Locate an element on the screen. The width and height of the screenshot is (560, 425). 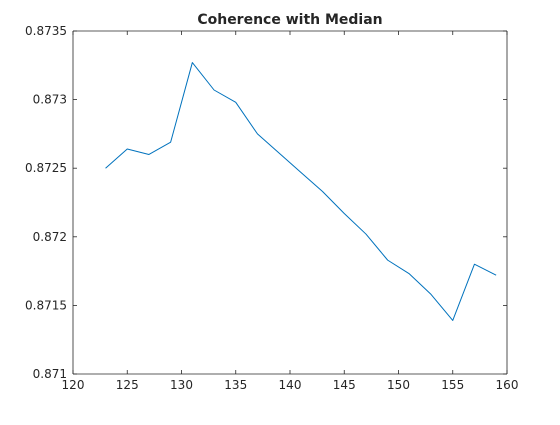
x-tick-label: 145 is located at coordinates (344, 385).